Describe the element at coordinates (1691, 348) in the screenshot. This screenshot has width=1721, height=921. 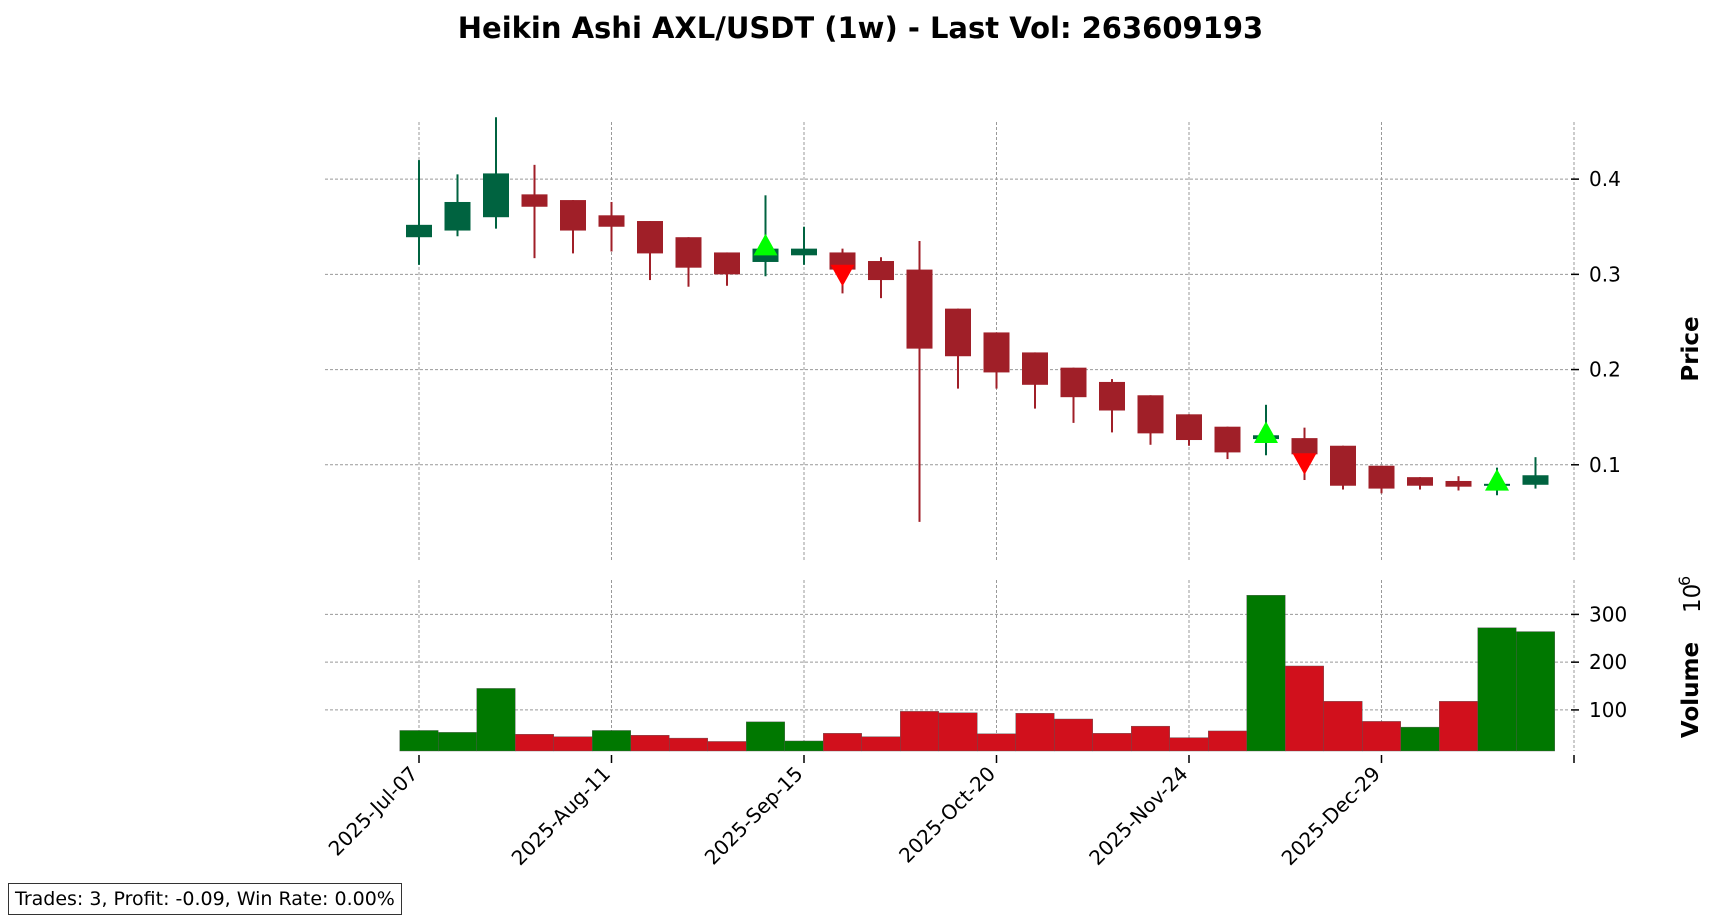
I see `price-axis-label: Price` at that location.